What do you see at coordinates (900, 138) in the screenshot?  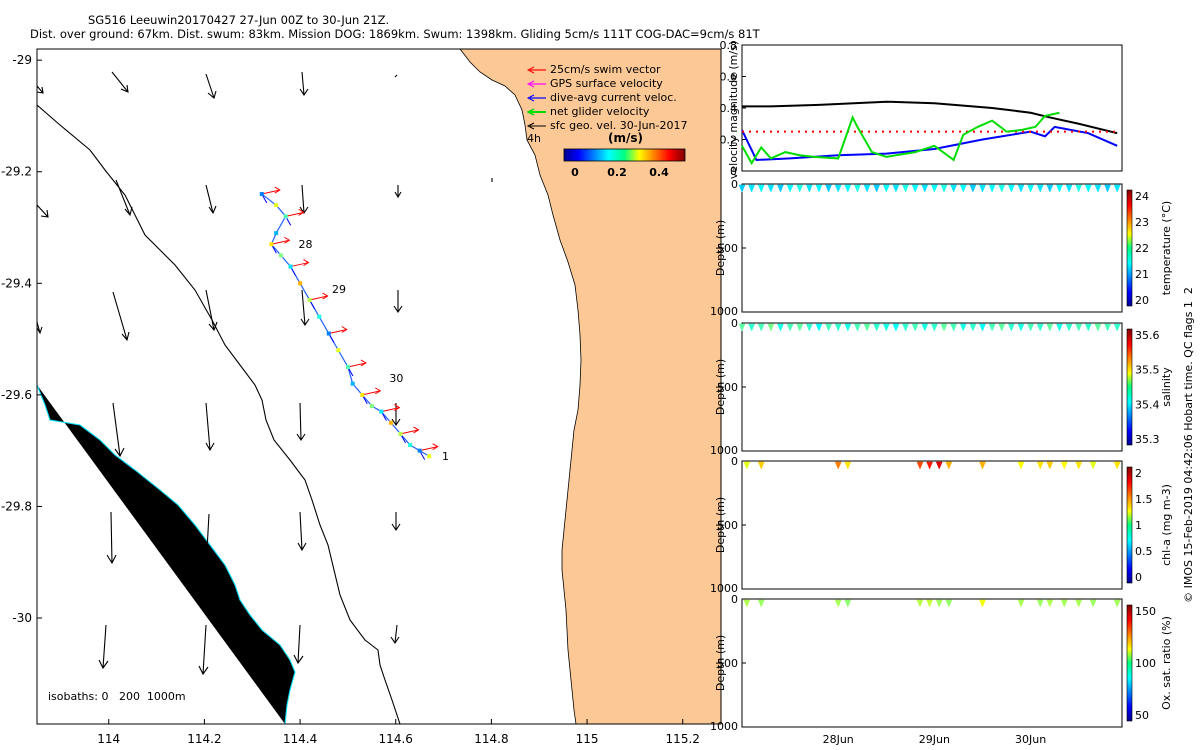 I see `velocity-series-line` at bounding box center [900, 138].